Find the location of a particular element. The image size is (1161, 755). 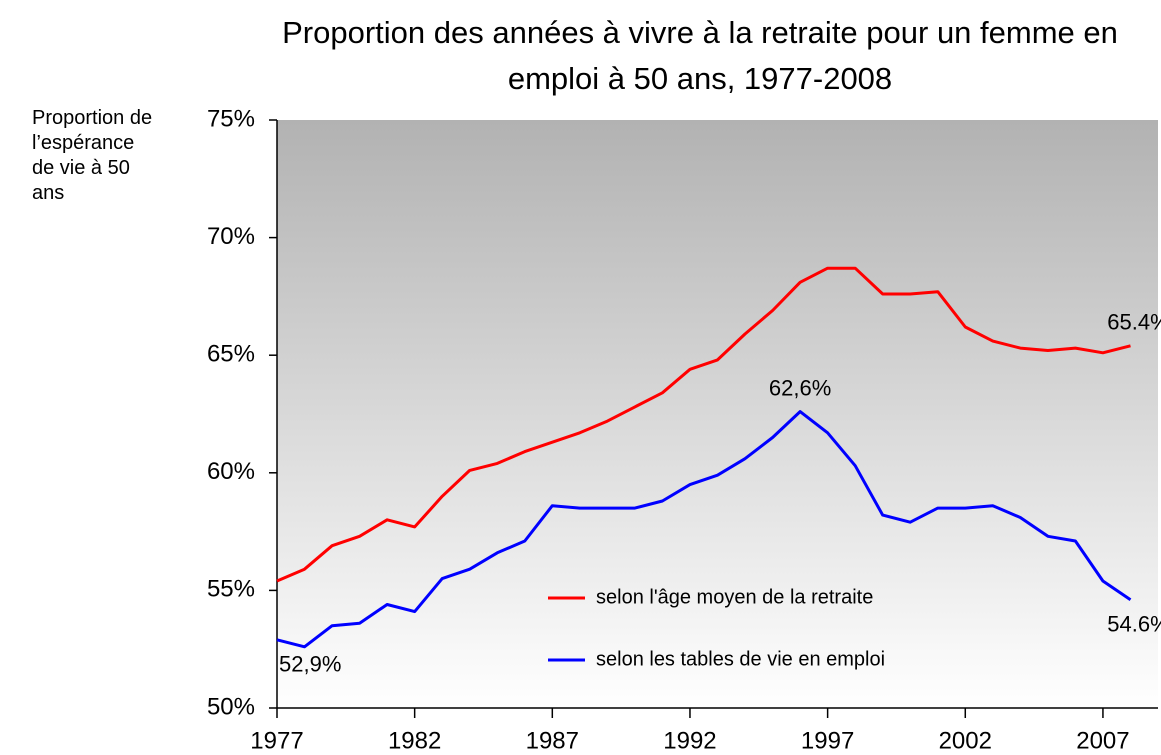

legend-label: selon l'âge moyen de la retraite is located at coordinates (734, 597).